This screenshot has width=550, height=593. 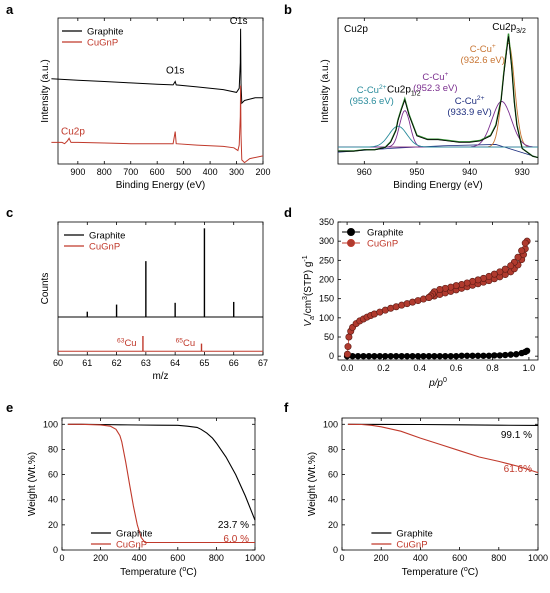 I want to click on annotation-cu2p12-part-0: Cu2p, so click(x=399, y=89).